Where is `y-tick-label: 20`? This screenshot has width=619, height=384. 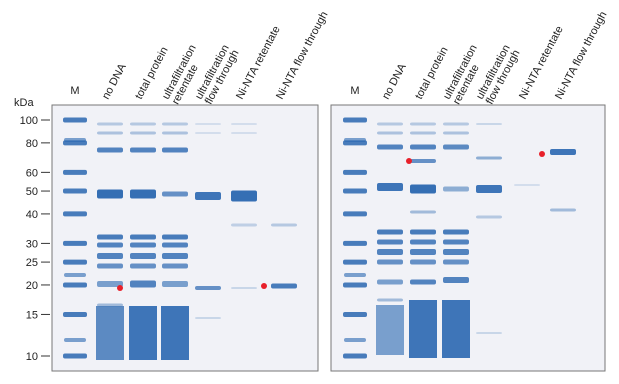
y-tick-label: 20 is located at coordinates (32, 286).